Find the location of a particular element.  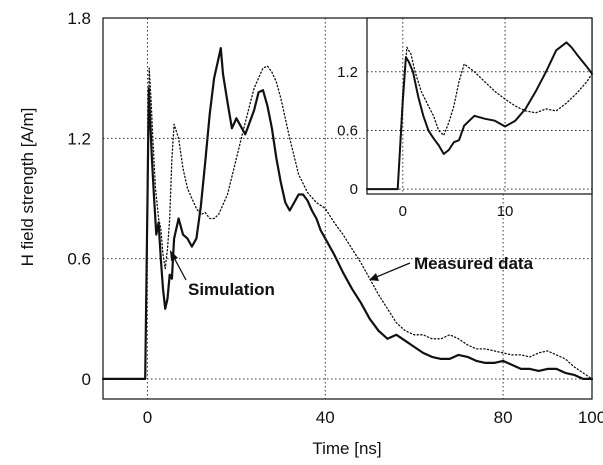

main-y-tick-labels: 0 0.6 1.2 1.8 is located at coordinates (79, 199).